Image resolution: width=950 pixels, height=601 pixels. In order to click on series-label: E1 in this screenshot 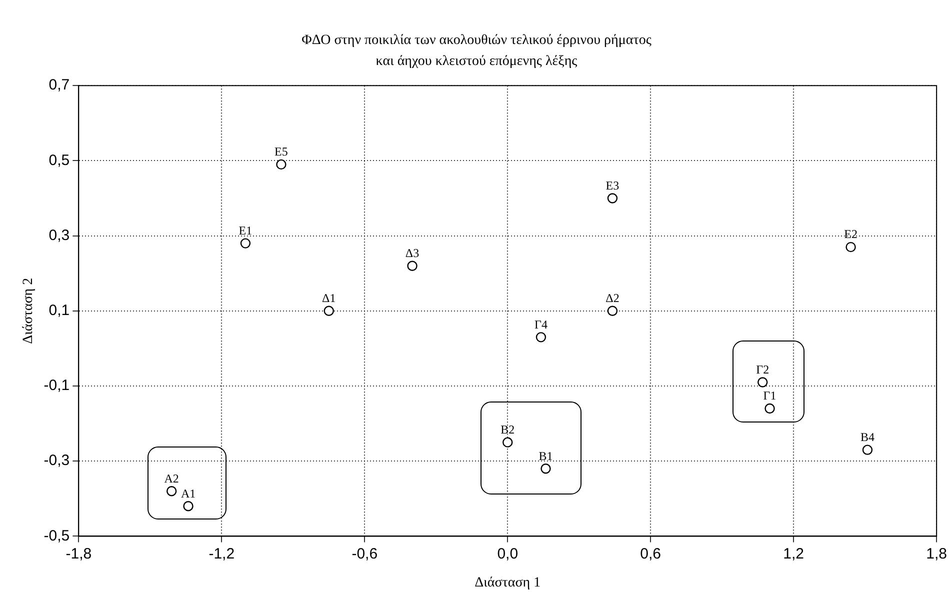, I will do `click(245, 230)`.